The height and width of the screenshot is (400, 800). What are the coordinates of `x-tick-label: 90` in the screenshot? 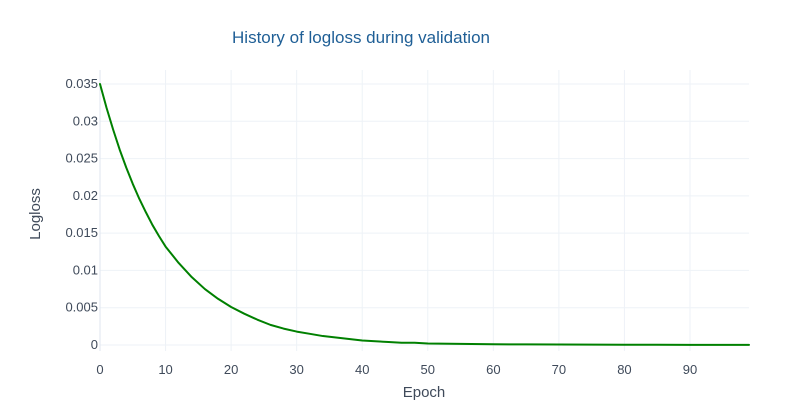 It's located at (690, 369).